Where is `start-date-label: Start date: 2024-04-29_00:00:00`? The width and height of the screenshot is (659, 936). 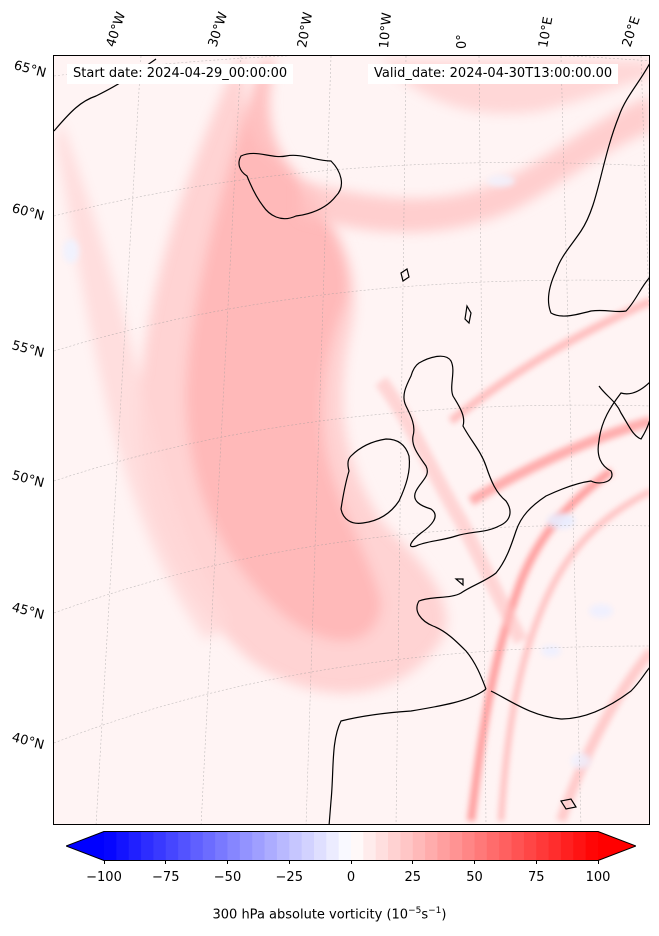 start-date-label: Start date: 2024-04-29_00:00:00 is located at coordinates (180, 74).